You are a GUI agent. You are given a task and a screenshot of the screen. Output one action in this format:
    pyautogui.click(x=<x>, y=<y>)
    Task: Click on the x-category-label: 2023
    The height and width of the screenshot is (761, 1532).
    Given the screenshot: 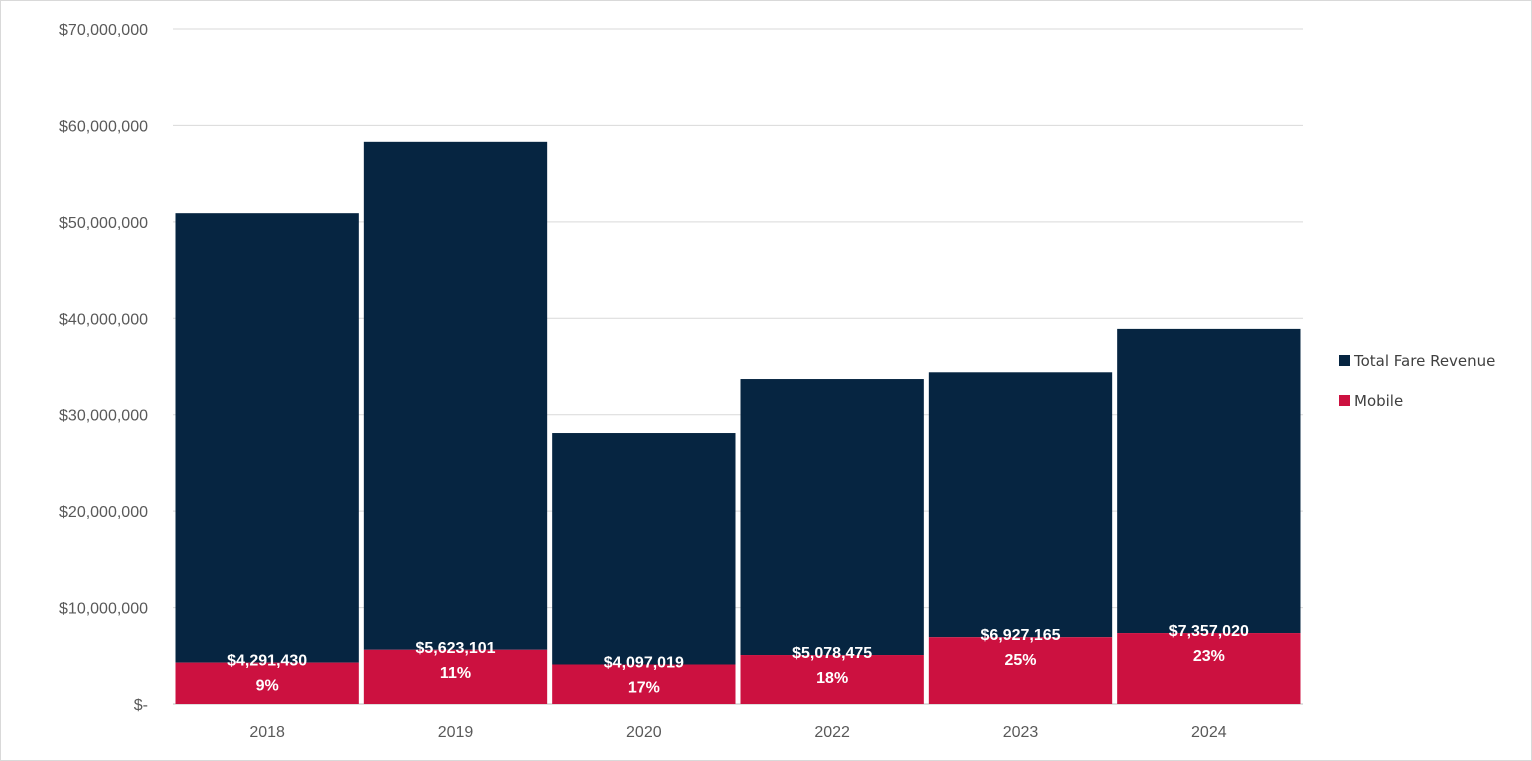 What is the action you would take?
    pyautogui.click(x=1021, y=732)
    